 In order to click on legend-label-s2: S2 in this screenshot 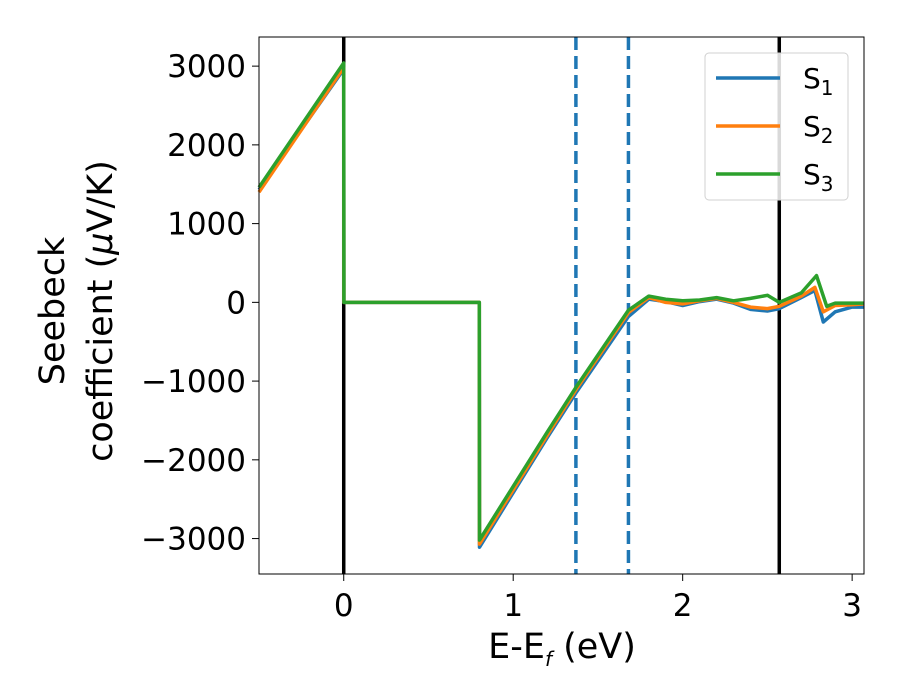, I will do `click(818, 129)`.